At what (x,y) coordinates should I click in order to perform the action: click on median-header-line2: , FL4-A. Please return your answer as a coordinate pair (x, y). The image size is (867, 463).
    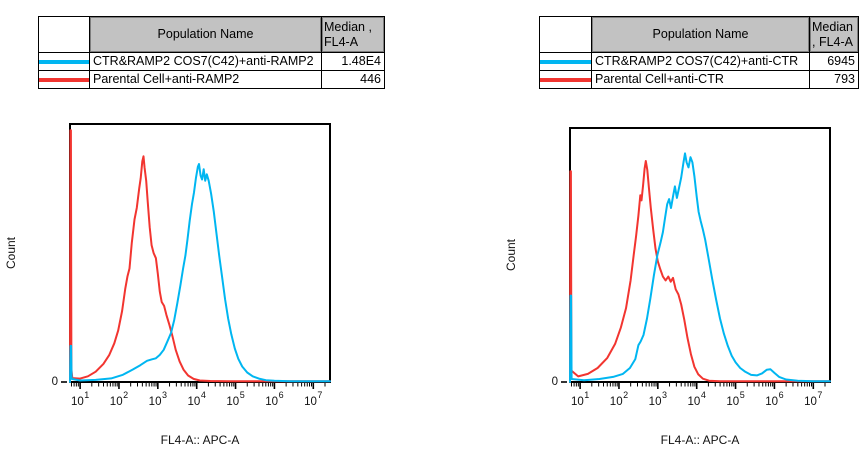
    Looking at the image, I should click on (832, 41).